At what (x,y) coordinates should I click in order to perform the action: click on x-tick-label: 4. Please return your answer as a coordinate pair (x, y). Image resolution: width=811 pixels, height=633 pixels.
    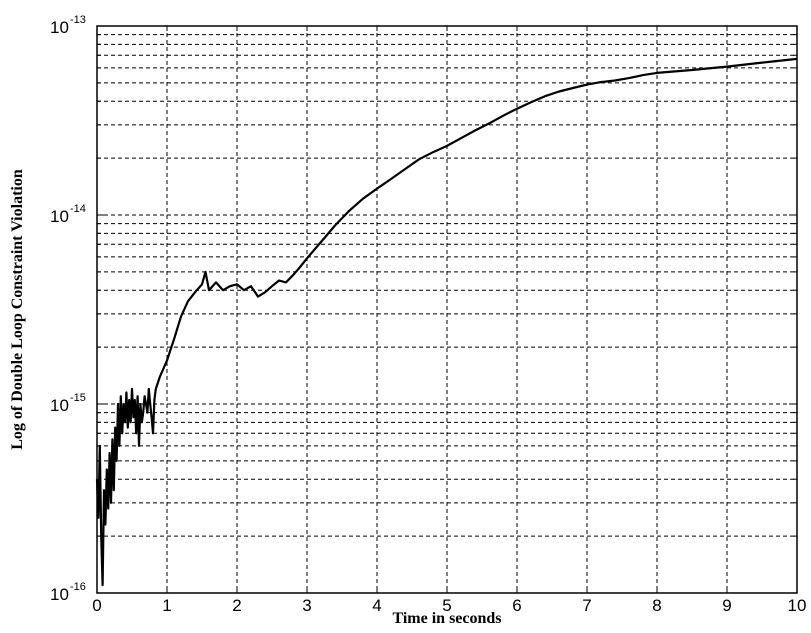
    Looking at the image, I should click on (376, 605).